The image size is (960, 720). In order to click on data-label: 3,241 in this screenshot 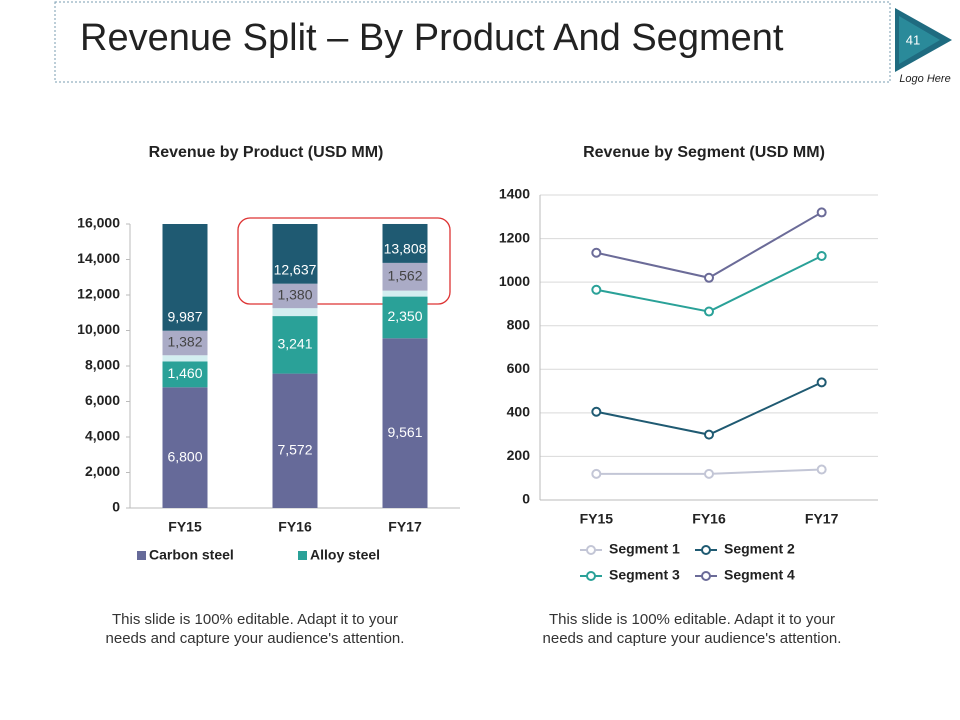, I will do `click(294, 344)`.